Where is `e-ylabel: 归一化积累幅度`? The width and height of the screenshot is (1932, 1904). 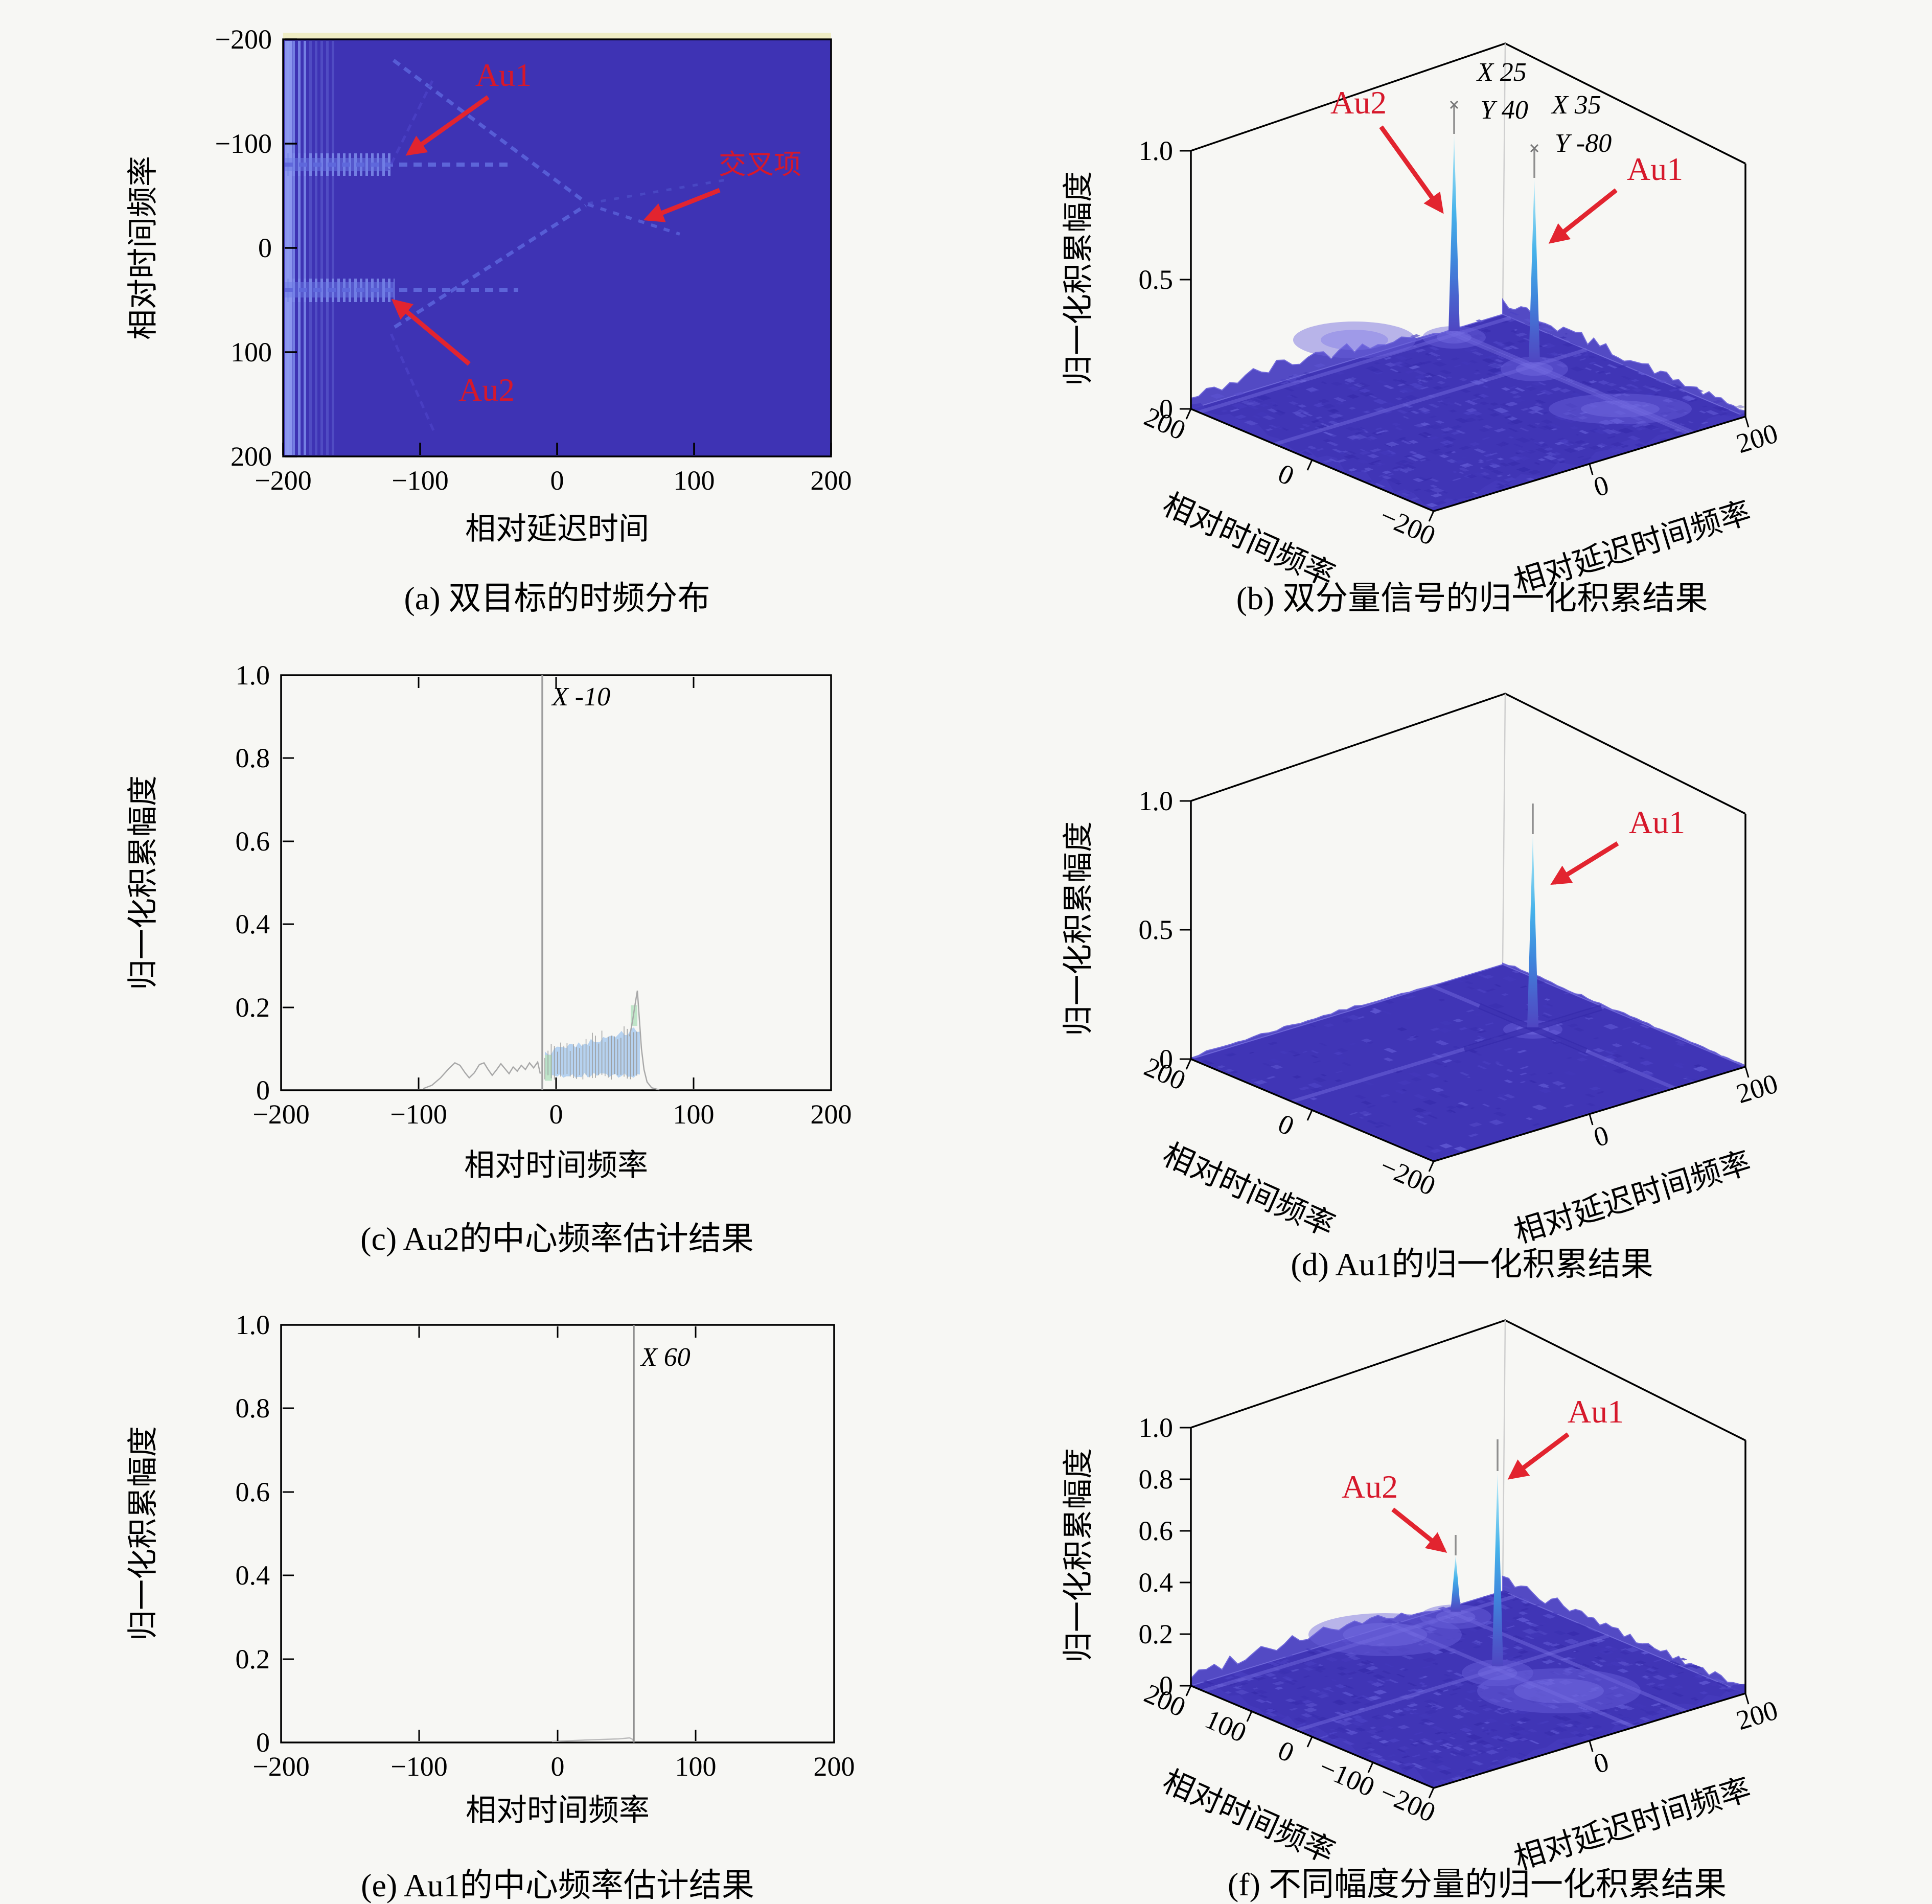 e-ylabel: 归一化积累幅度 is located at coordinates (143, 1533).